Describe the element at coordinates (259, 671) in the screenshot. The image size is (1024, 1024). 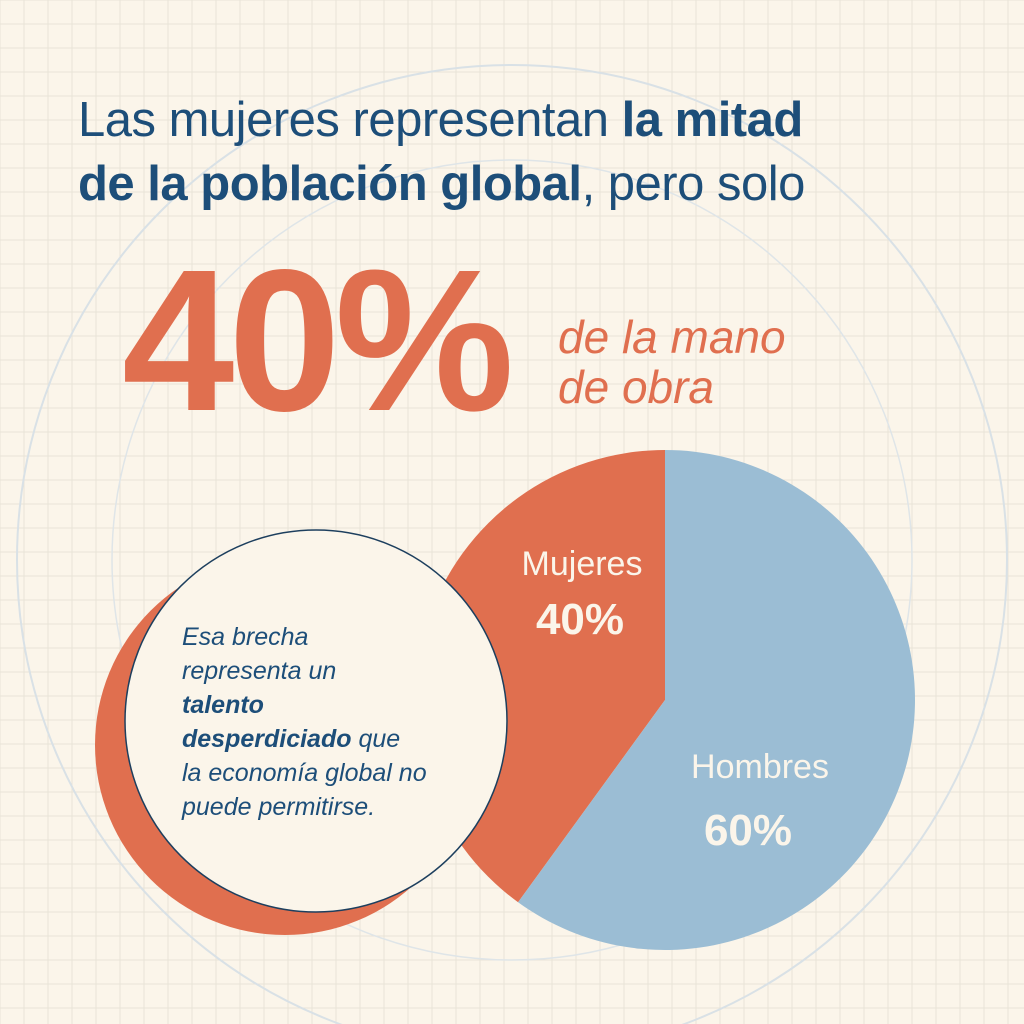
I see `note-line: representa un` at that location.